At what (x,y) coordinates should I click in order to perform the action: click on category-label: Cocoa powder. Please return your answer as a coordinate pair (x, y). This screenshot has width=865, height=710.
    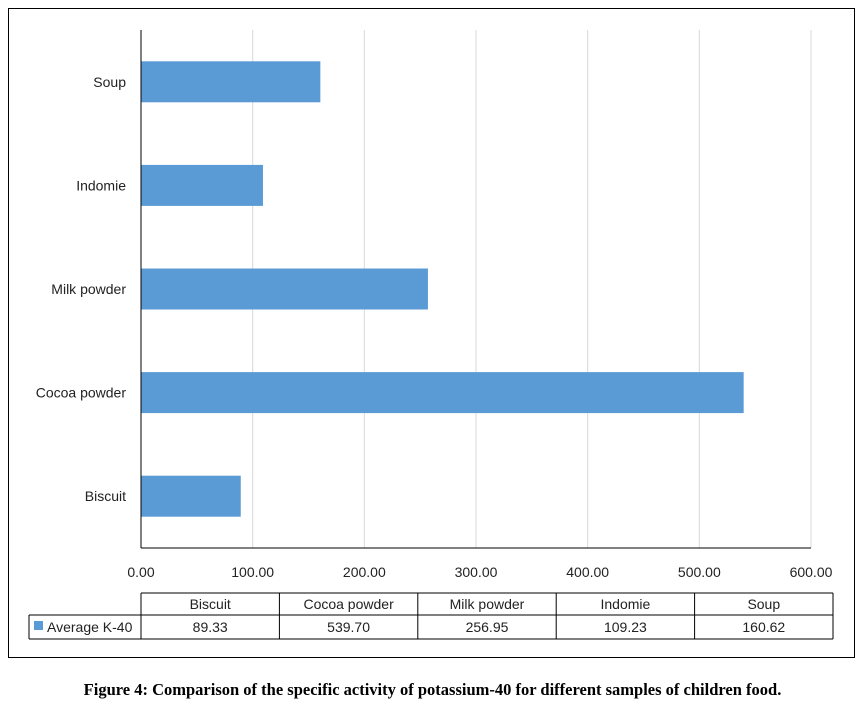
    Looking at the image, I should click on (81, 393).